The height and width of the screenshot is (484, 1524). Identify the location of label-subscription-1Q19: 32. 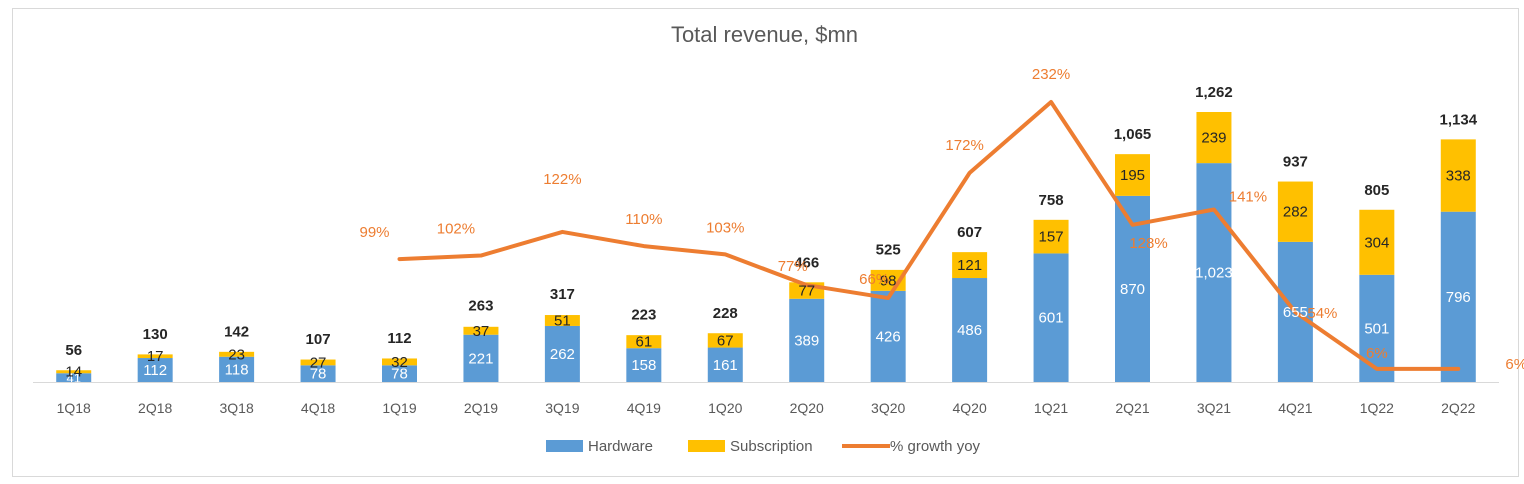
(399, 362).